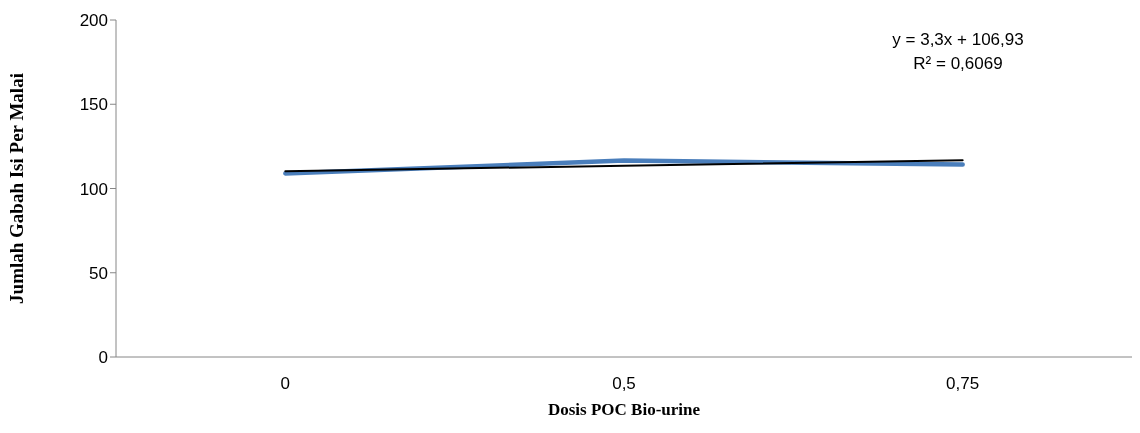 This screenshot has height=433, width=1140. Describe the element at coordinates (98, 273) in the screenshot. I see `y-tick-label: 50` at that location.